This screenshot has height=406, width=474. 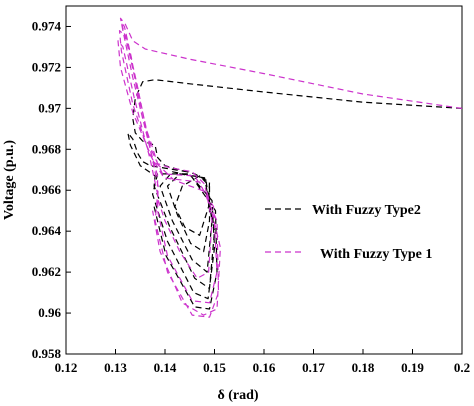 What do you see at coordinates (348, 232) in the screenshot?
I see `legend: With Fuzzy Type2 With Fuzzy Type 1` at bounding box center [348, 232].